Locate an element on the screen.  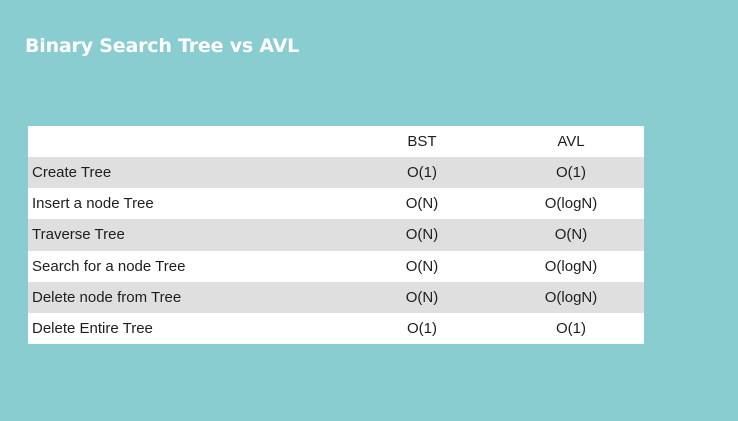
row-label: Traverse Tree is located at coordinates (187, 235).